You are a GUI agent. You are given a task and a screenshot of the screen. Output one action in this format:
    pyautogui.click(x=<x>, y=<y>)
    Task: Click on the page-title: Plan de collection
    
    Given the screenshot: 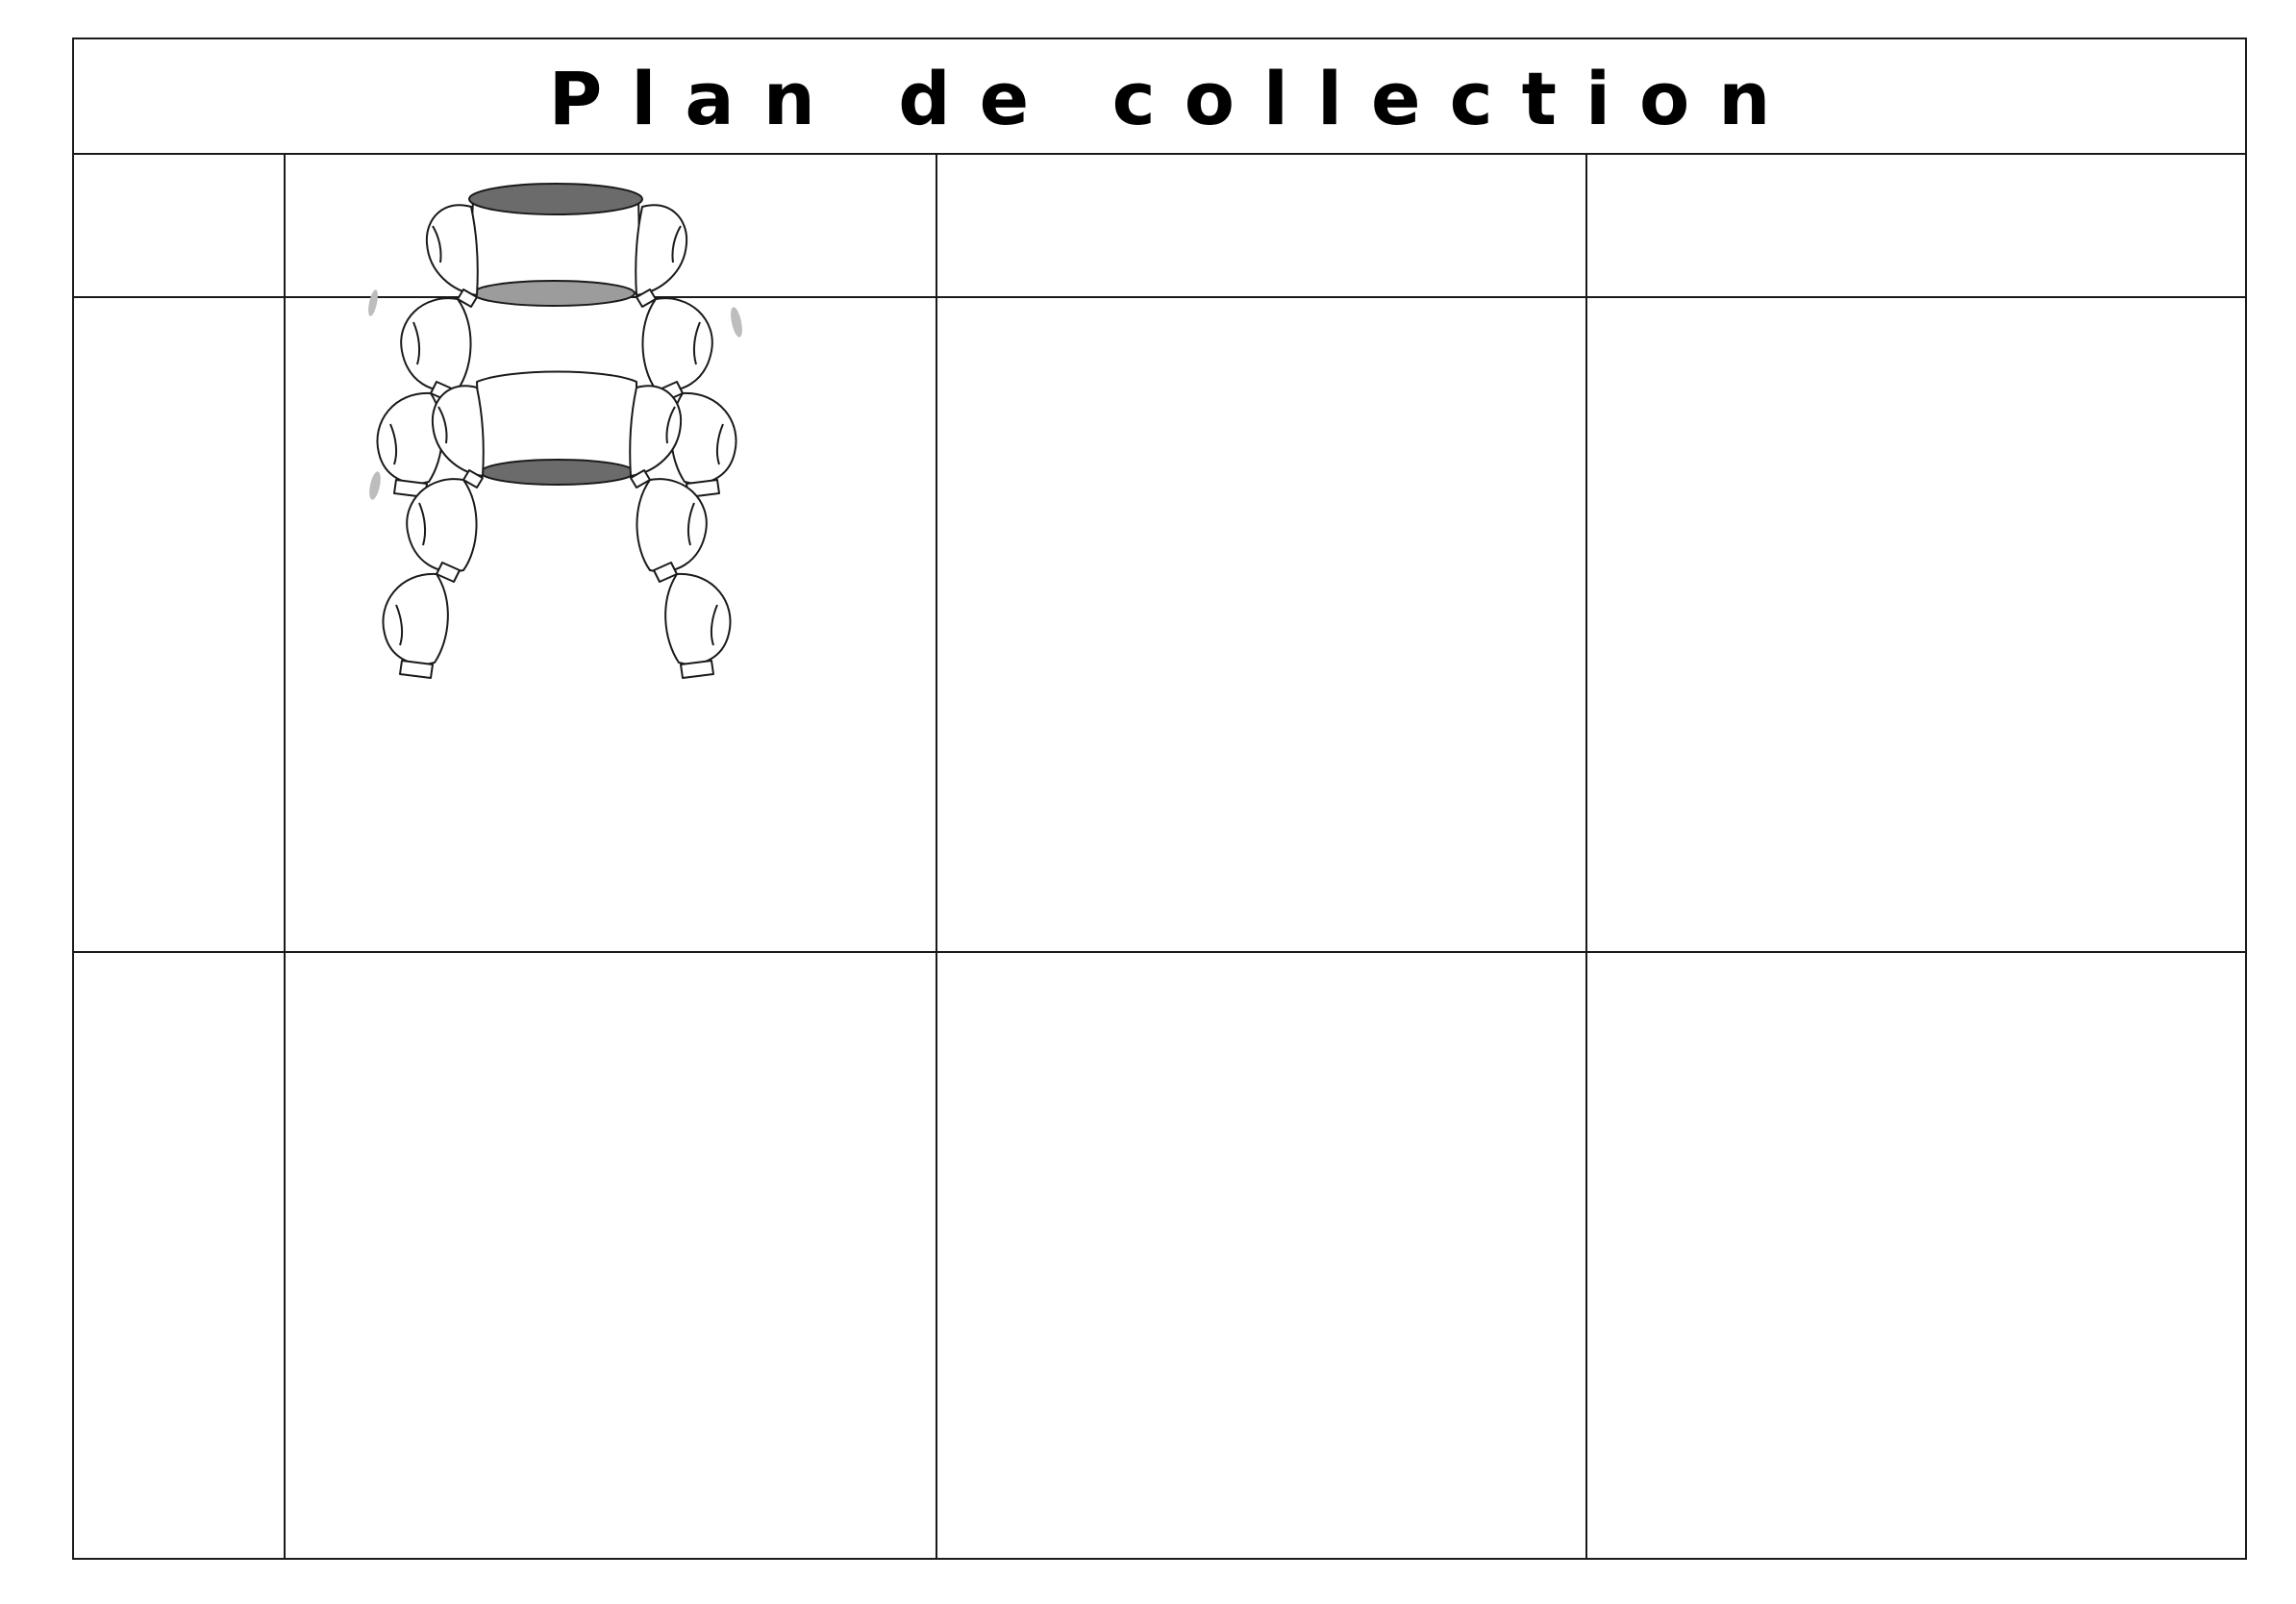 What is the action you would take?
    pyautogui.click(x=1174, y=98)
    